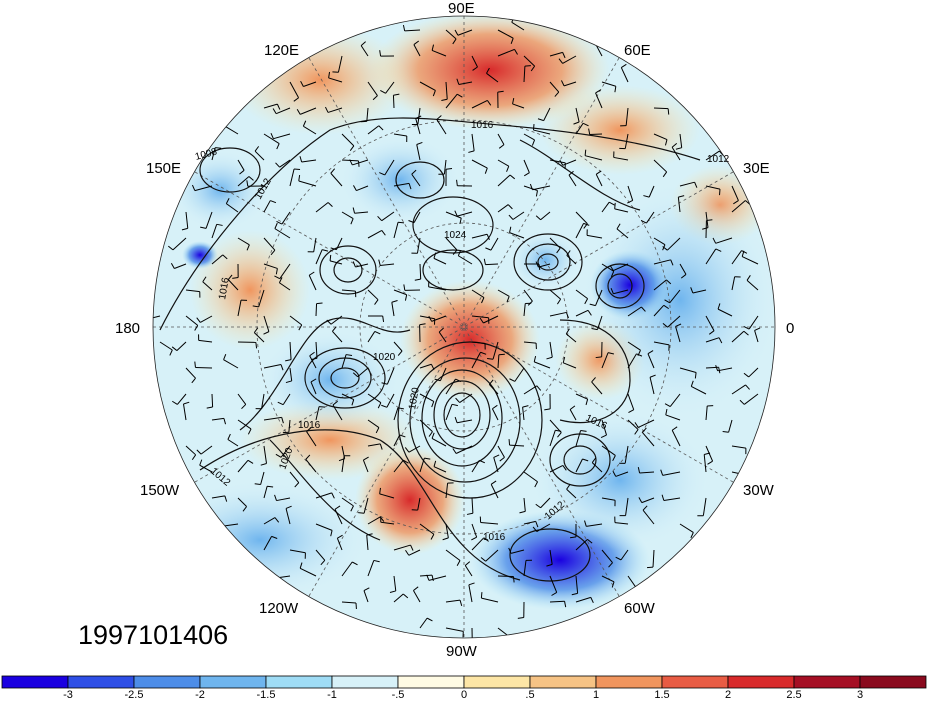 The image size is (928, 702). What do you see at coordinates (279, 608) in the screenshot?
I see `lon-label-120w: 120W` at bounding box center [279, 608].